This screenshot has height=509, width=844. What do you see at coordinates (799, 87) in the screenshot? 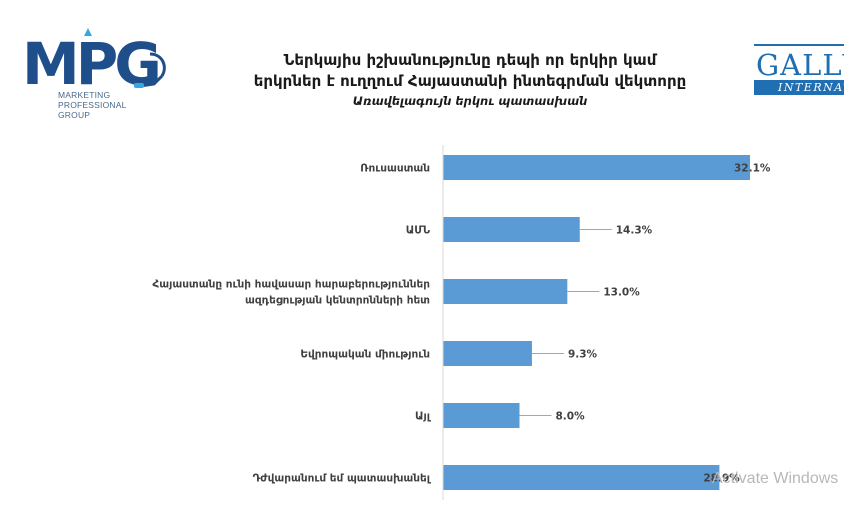
I see `gallup-band: INTERNATIONAL` at bounding box center [799, 87].